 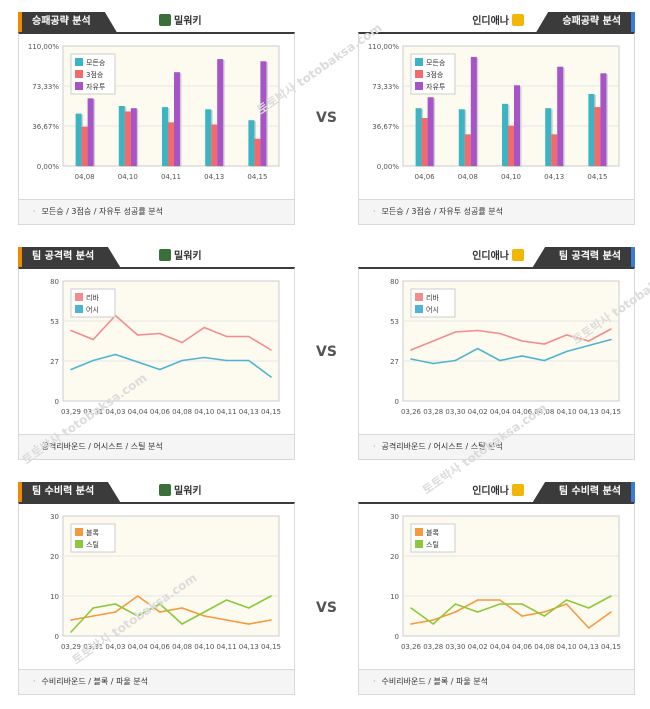 What do you see at coordinates (434, 681) in the screenshot?
I see `footer-text: 수비리바운드 / 블록 / 파울 분석` at bounding box center [434, 681].